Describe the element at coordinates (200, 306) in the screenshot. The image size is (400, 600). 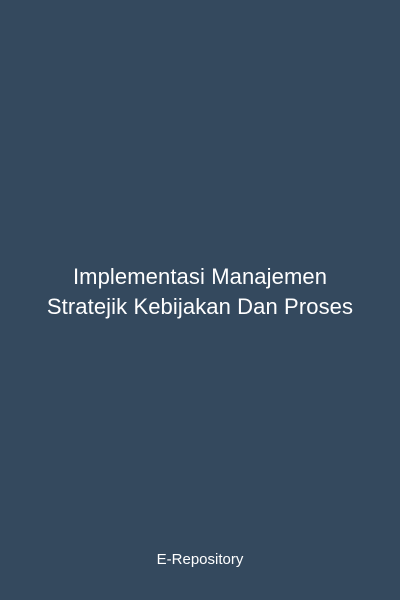
I see `book-title-line-2: Stratejik Kebijakan Dan Proses` at that location.